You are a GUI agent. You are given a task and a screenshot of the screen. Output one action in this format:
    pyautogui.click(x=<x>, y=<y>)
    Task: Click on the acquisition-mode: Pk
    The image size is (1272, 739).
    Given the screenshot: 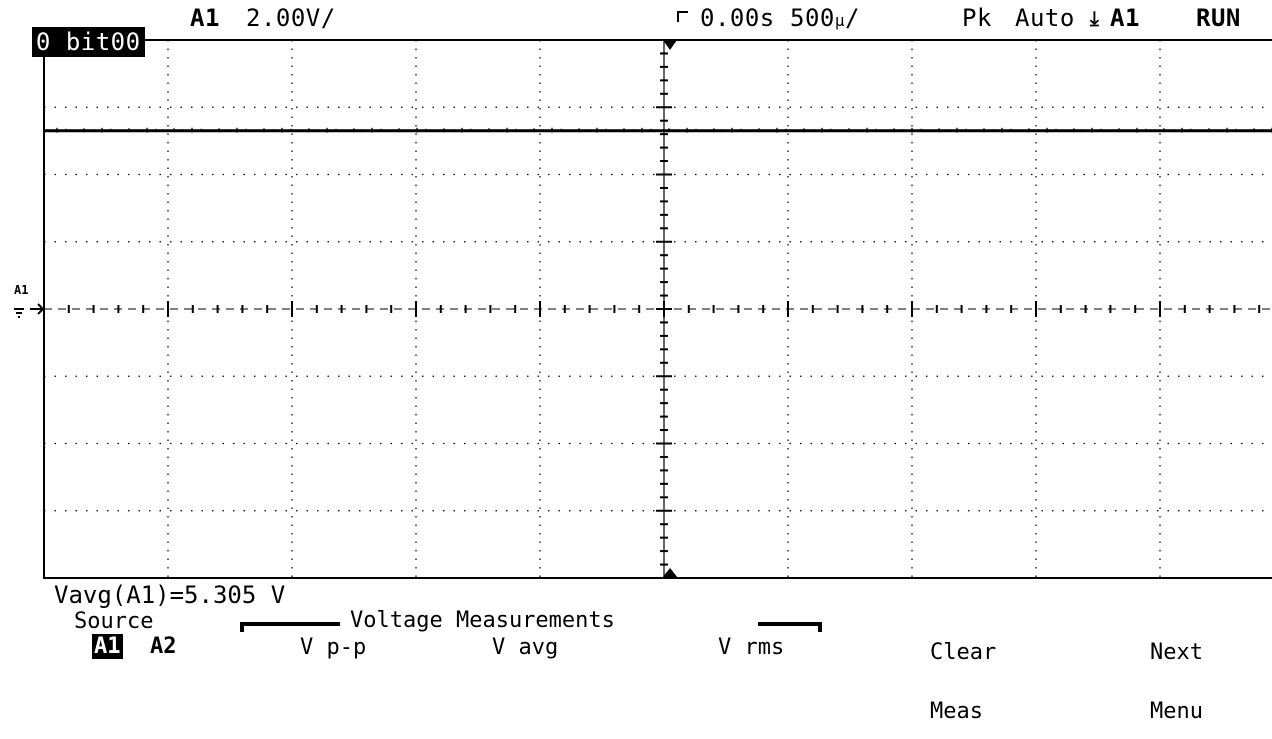 What is the action you would take?
    pyautogui.click(x=977, y=18)
    